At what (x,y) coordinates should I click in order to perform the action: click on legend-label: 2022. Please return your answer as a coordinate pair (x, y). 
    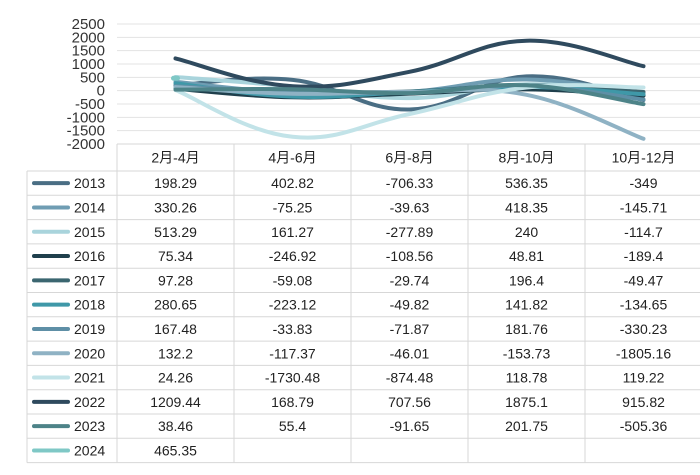
    Looking at the image, I should click on (89, 402).